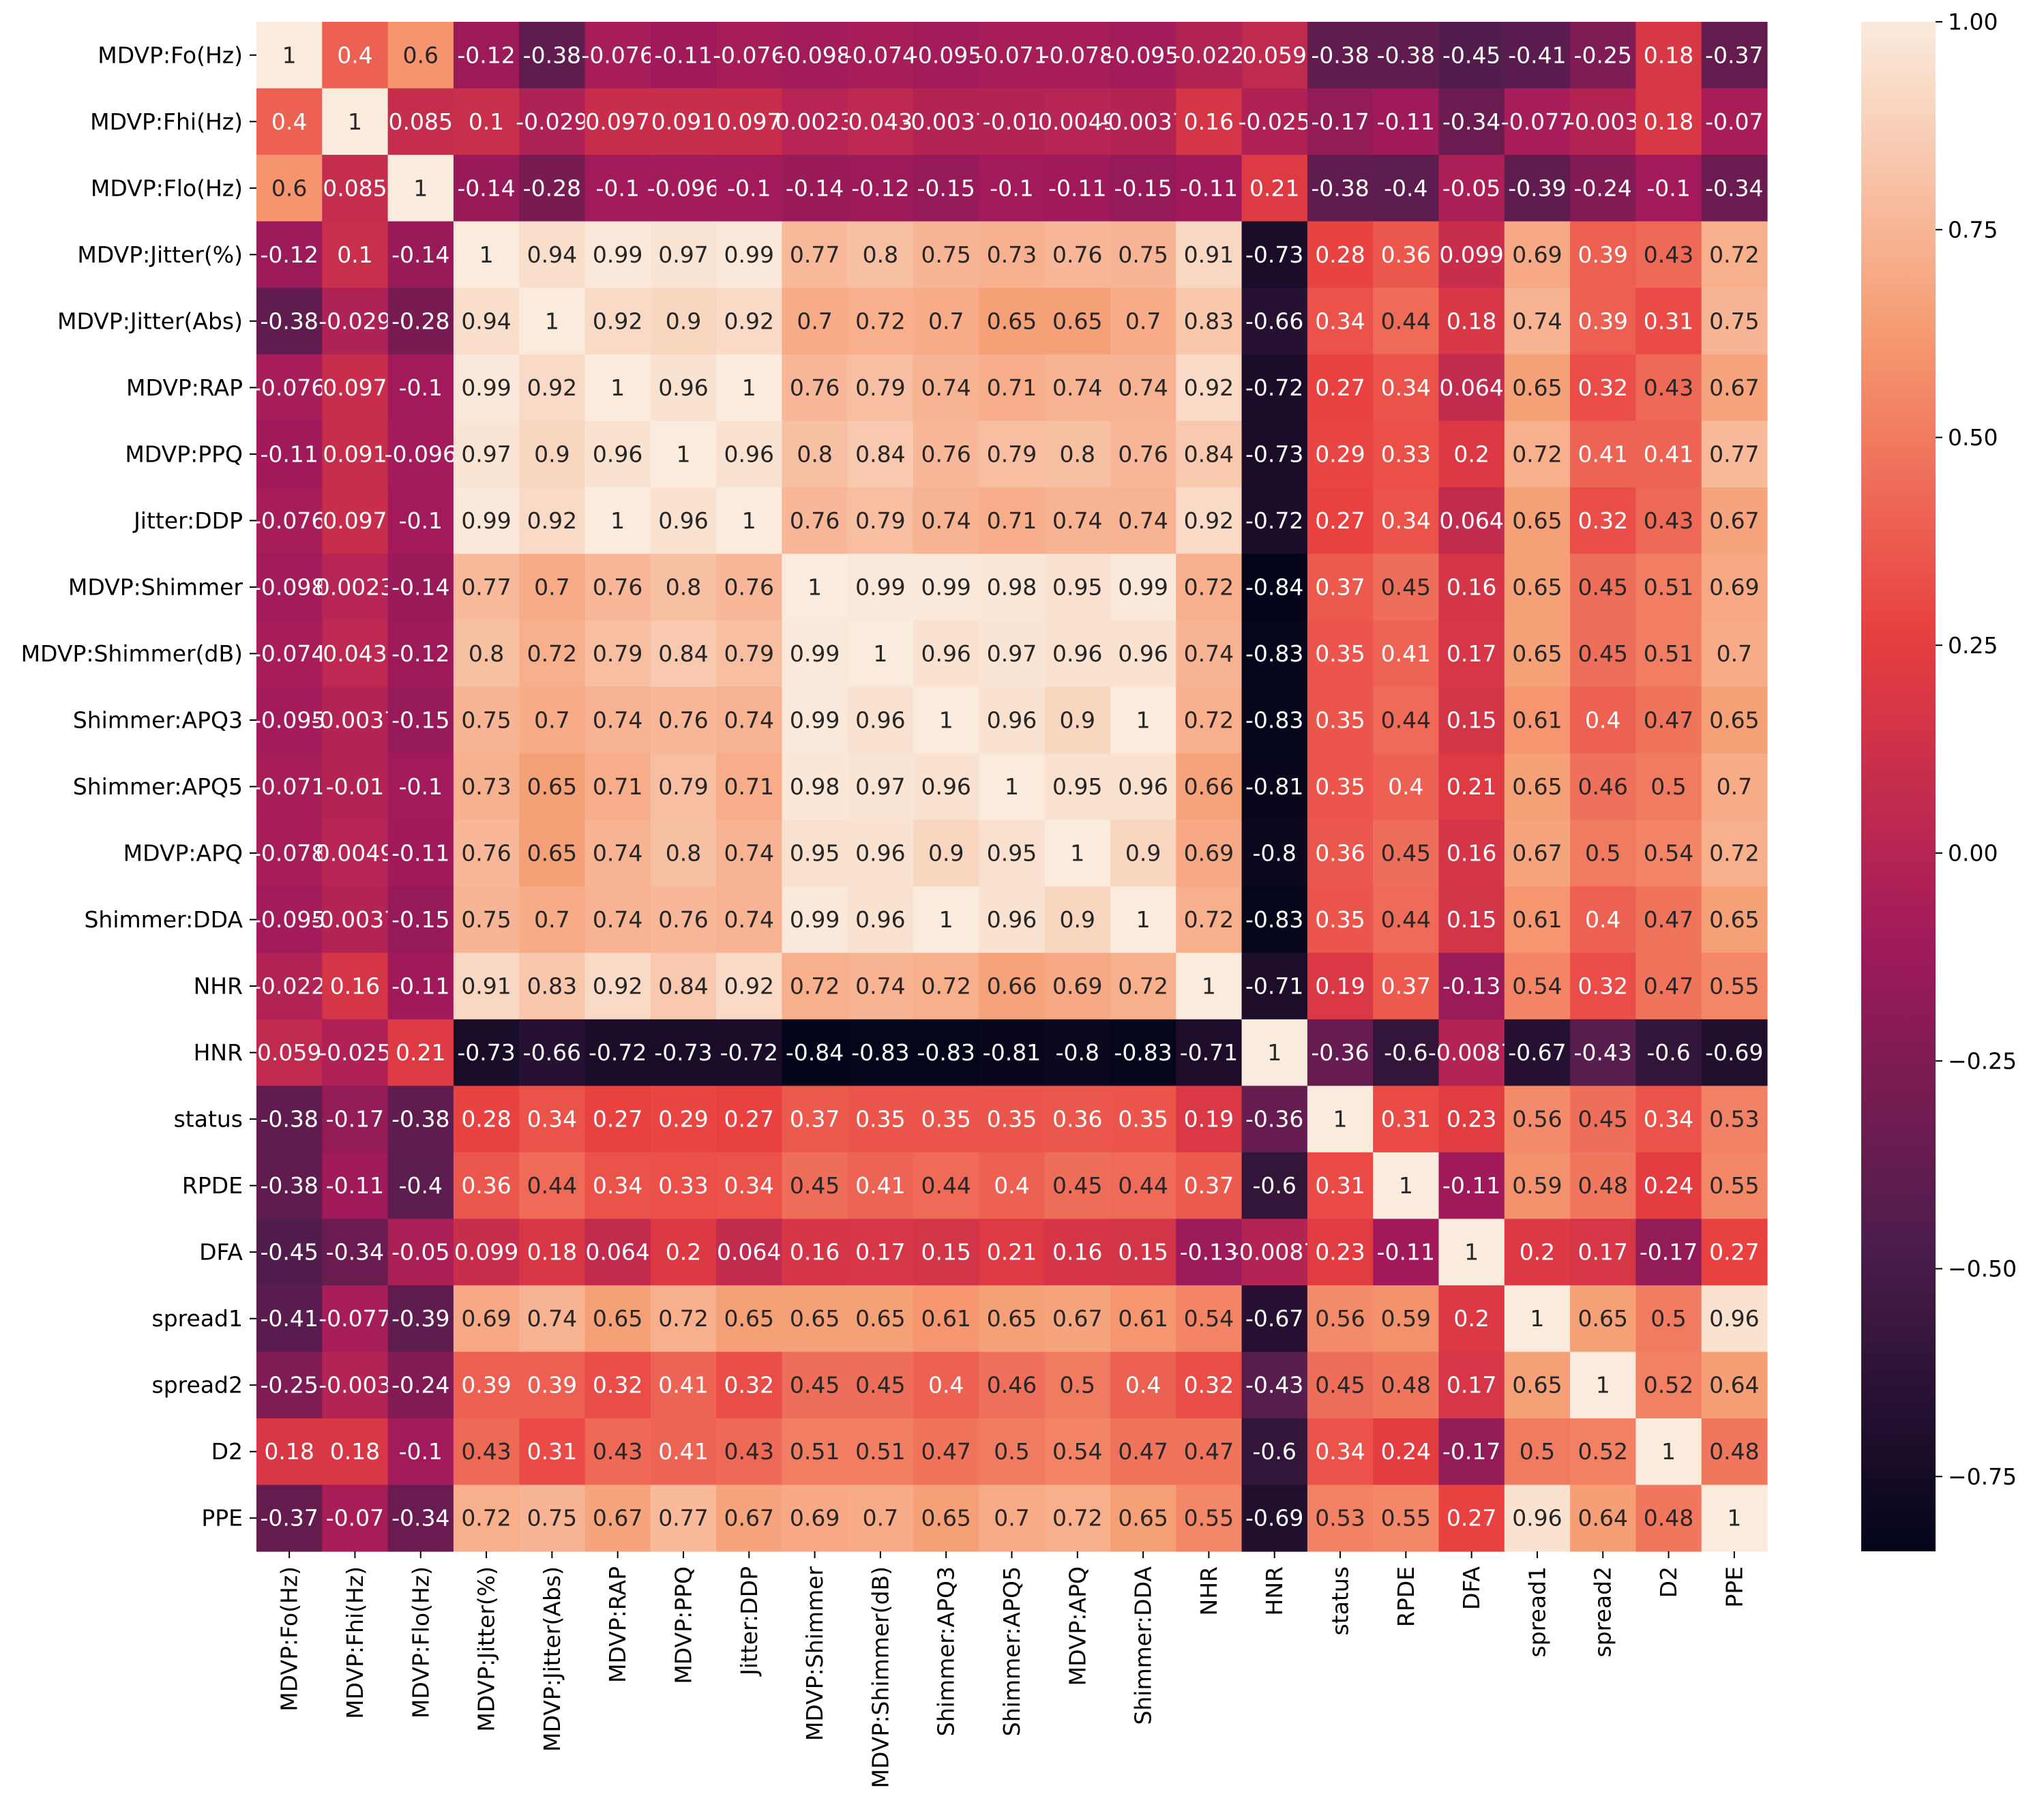 This screenshot has width=2029, height=1820. Describe the element at coordinates (1340, 986) in the screenshot. I see `cell-value-label: 0.19` at that location.